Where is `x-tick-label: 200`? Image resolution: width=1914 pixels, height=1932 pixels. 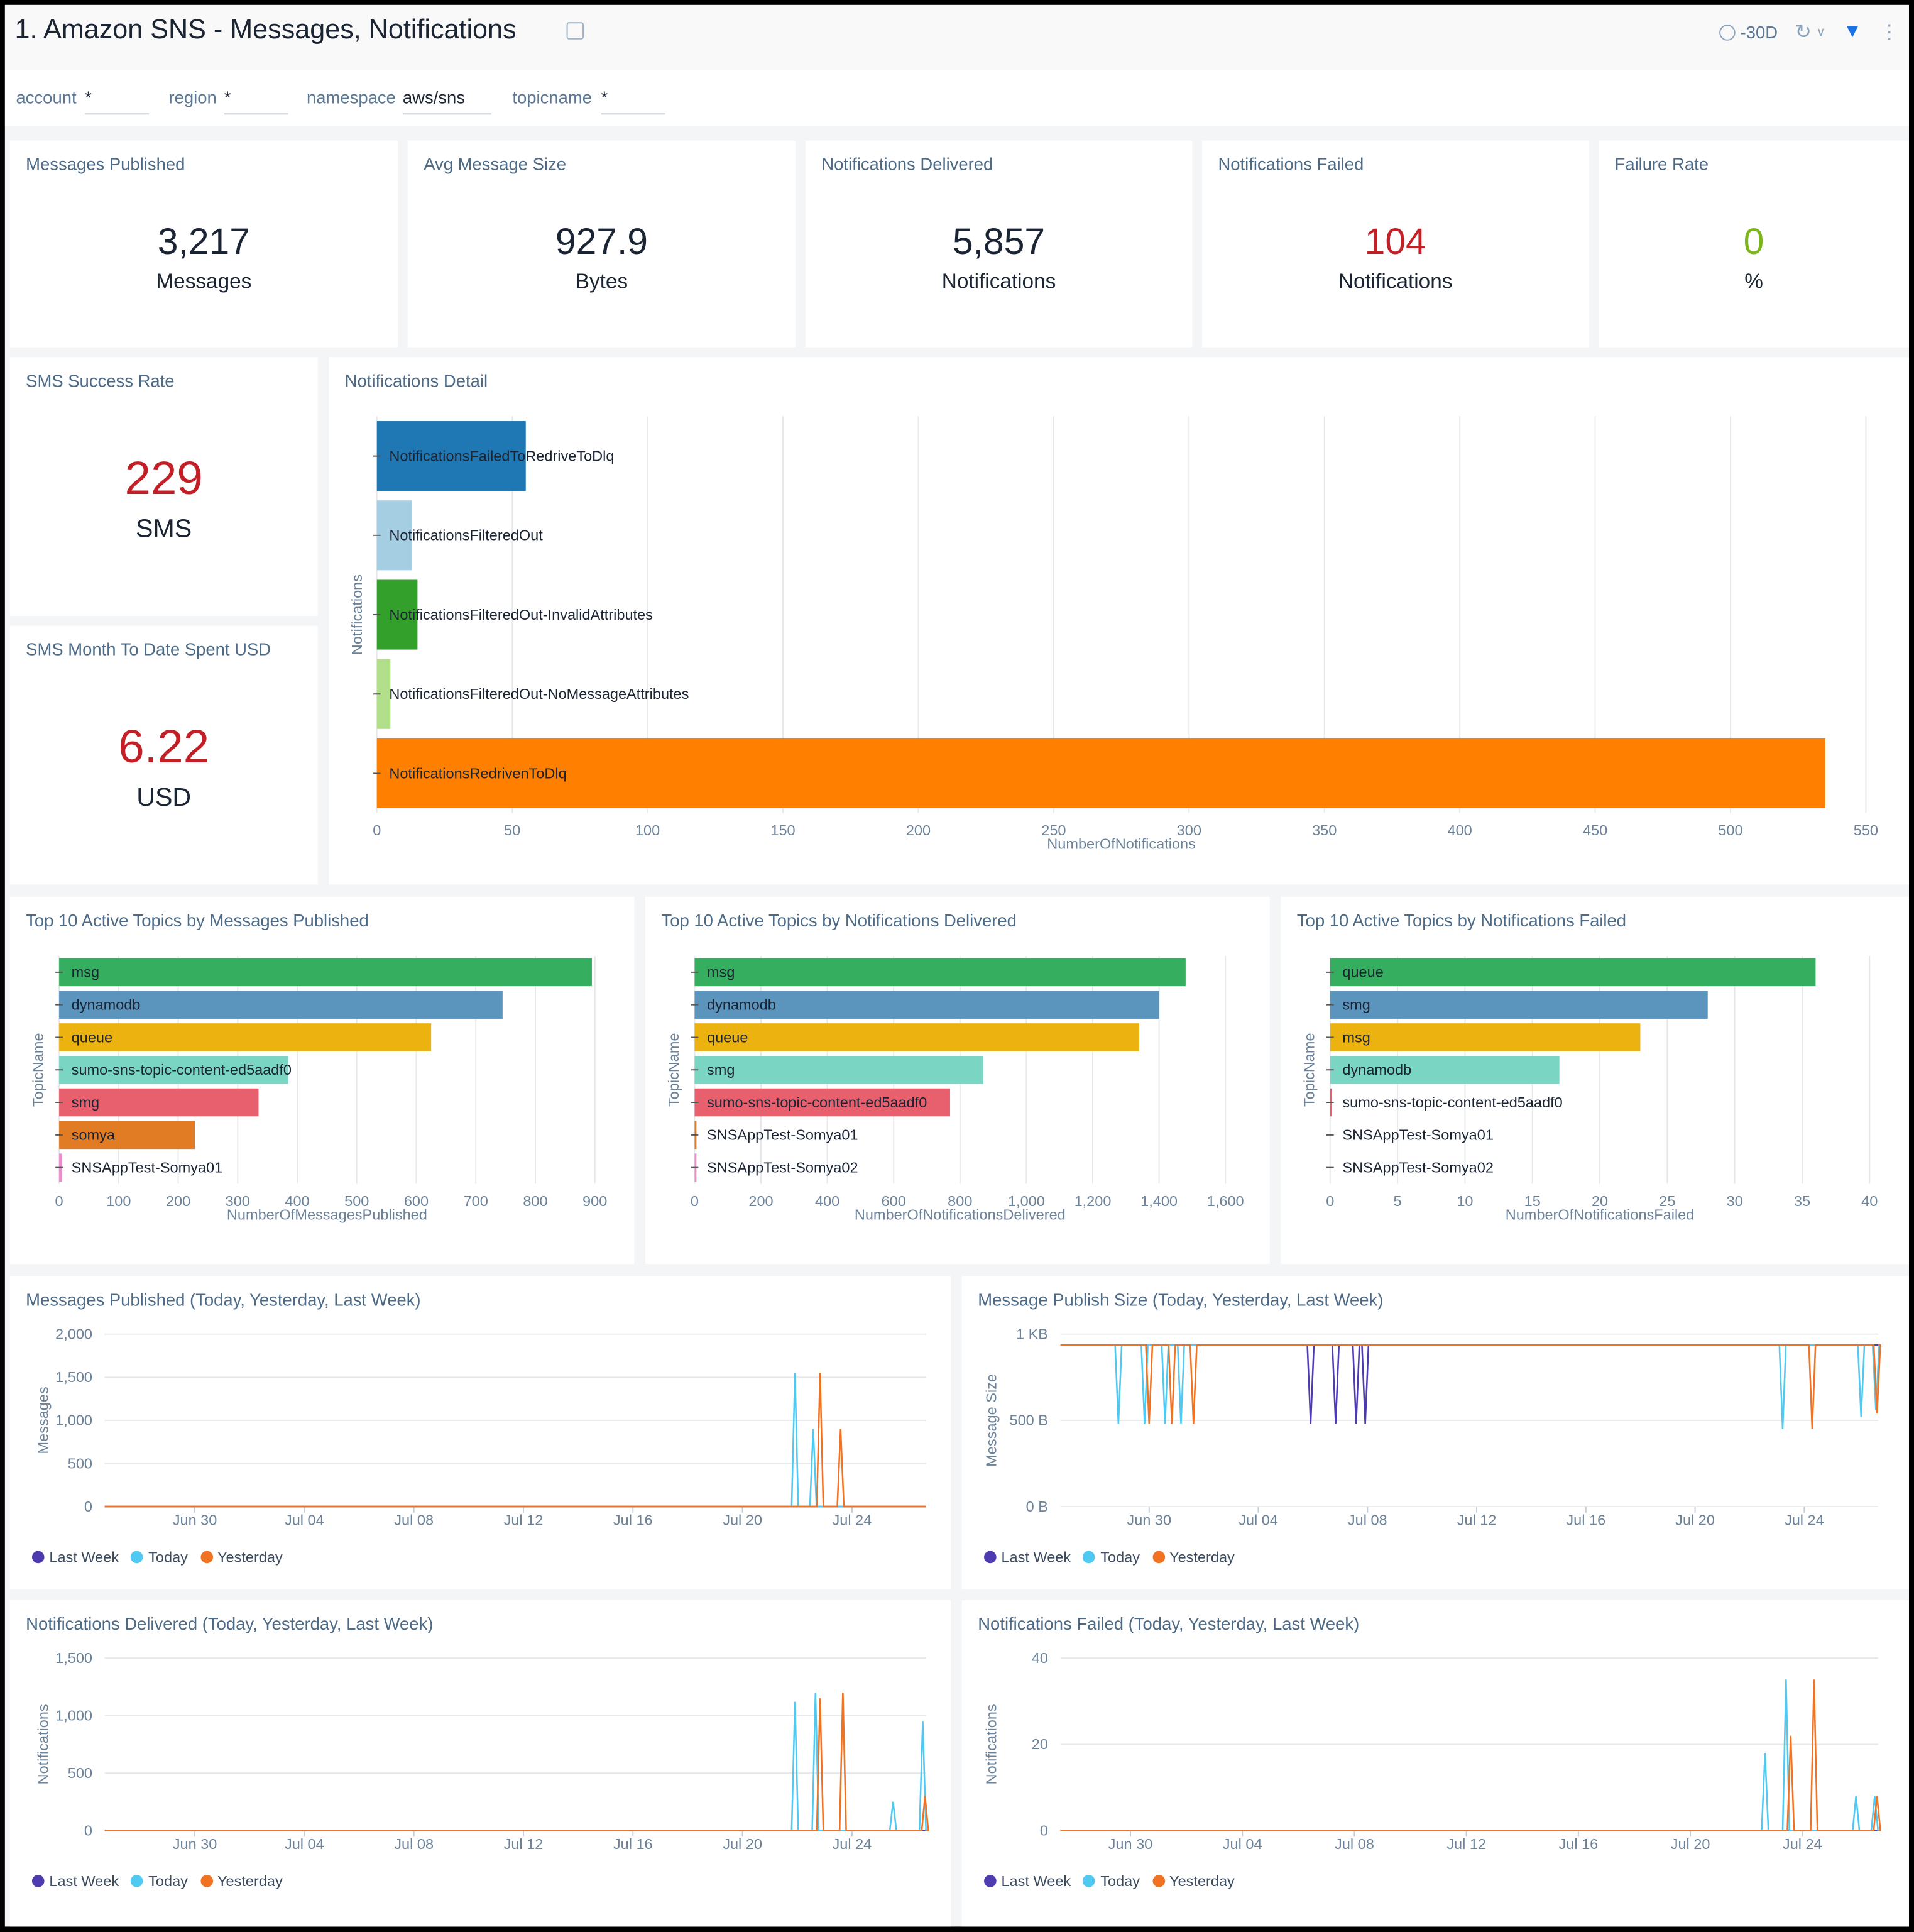 x-tick-label: 200 is located at coordinates (918, 830).